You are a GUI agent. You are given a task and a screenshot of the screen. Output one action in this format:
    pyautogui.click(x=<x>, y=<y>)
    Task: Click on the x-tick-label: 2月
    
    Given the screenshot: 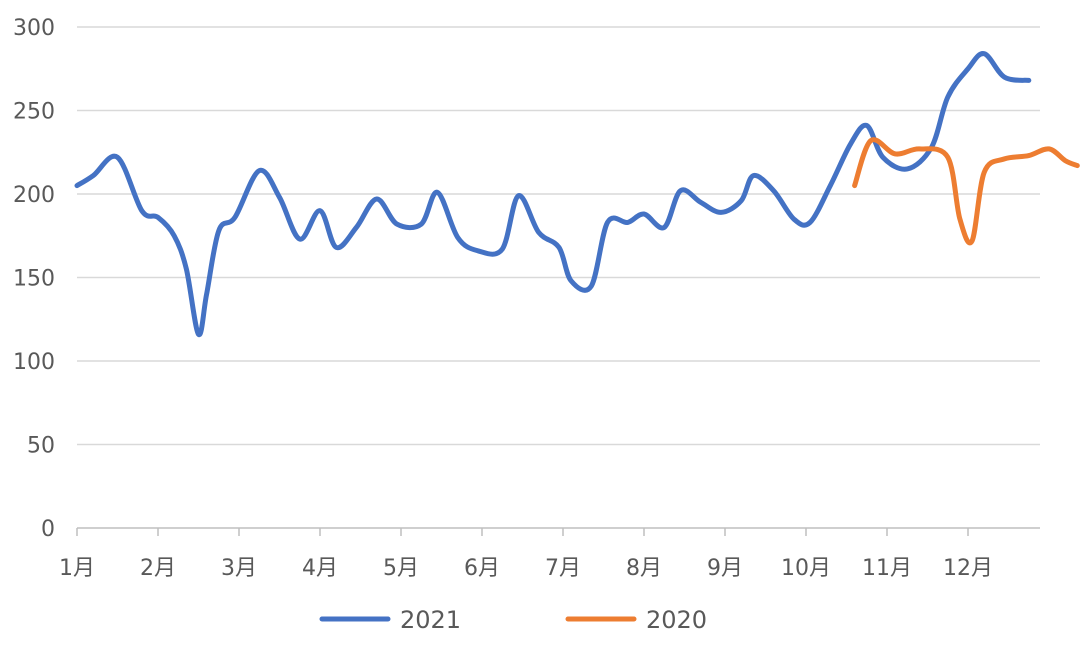 What is the action you would take?
    pyautogui.click(x=158, y=568)
    